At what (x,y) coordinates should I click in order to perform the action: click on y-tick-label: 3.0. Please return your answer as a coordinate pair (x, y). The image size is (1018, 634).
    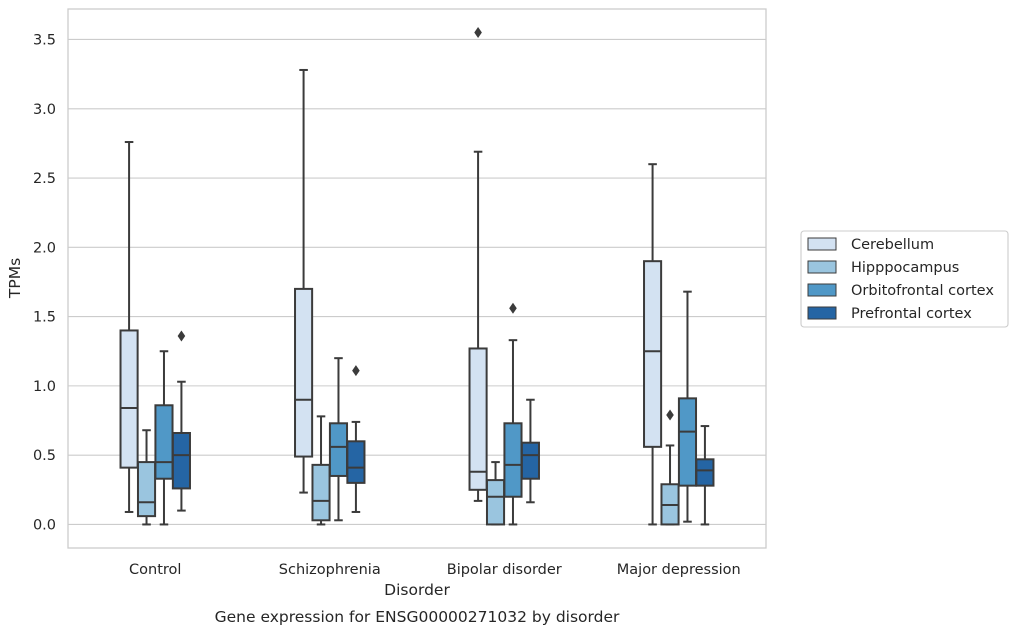
    Looking at the image, I should click on (44, 110).